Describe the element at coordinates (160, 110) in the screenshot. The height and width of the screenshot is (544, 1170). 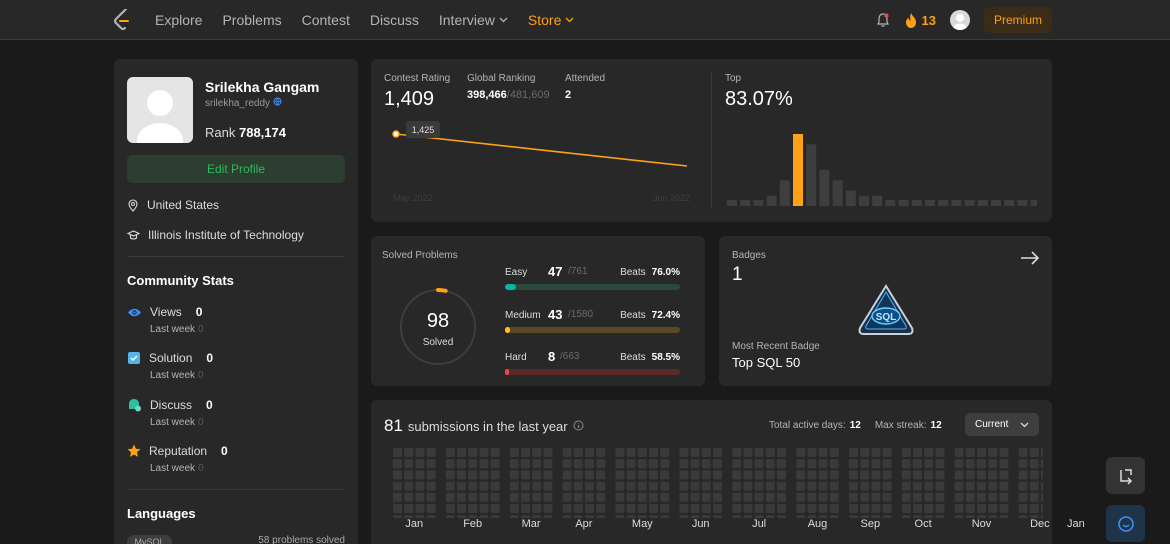
I see `profile-avatar` at that location.